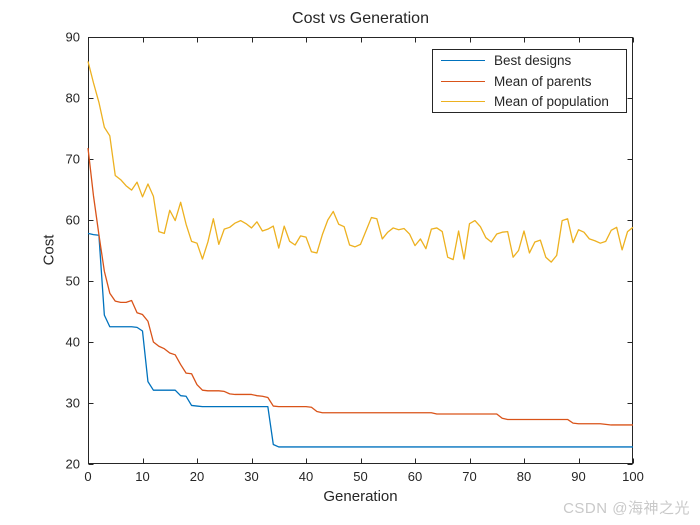  What do you see at coordinates (633, 476) in the screenshot?
I see `x-tick-label: 100` at bounding box center [633, 476].